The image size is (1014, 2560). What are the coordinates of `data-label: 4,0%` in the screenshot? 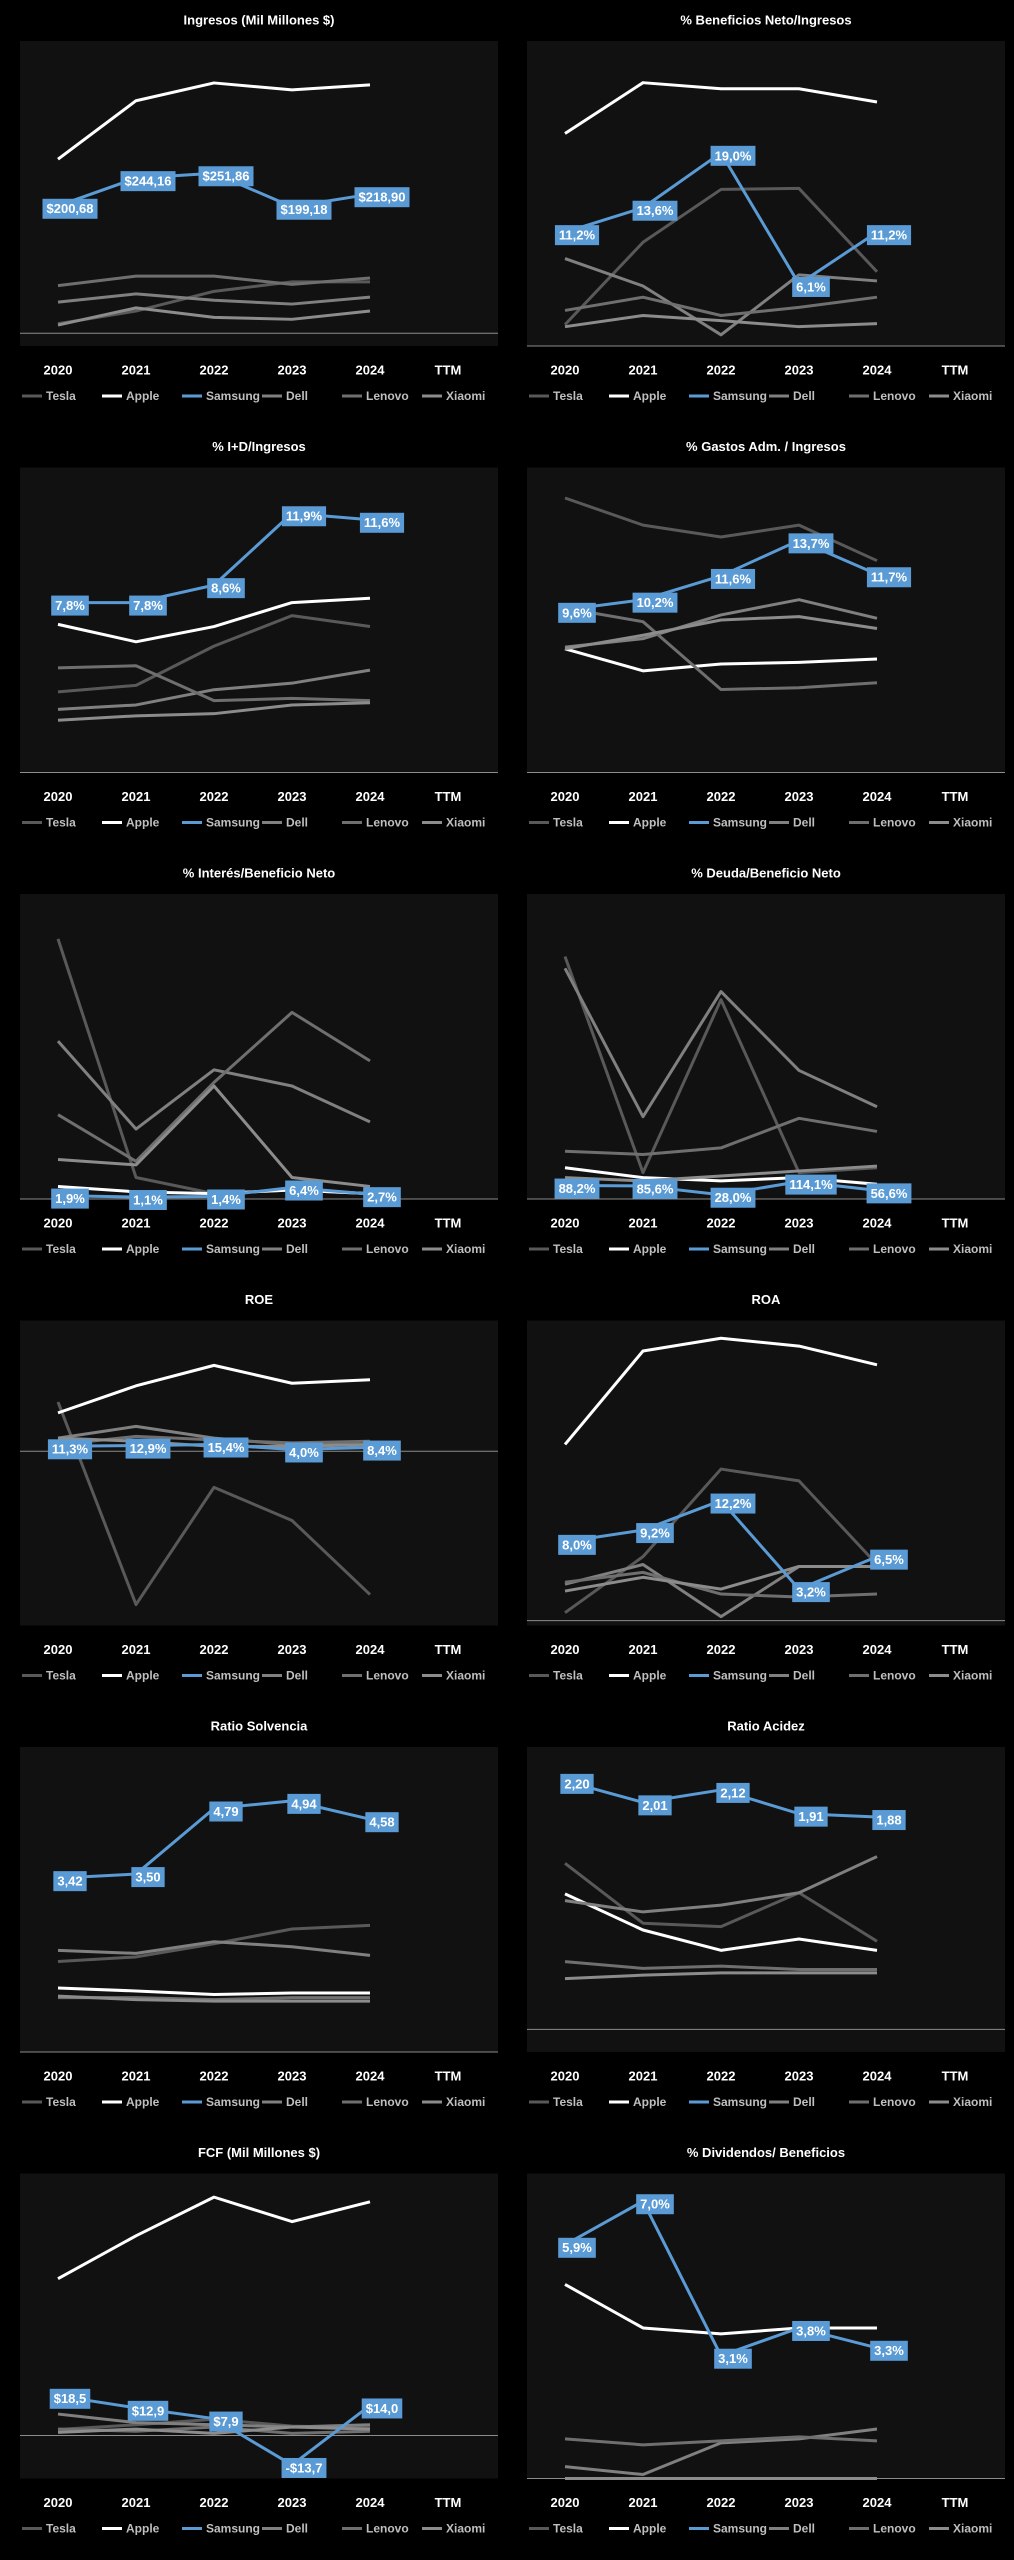 It's located at (304, 1452).